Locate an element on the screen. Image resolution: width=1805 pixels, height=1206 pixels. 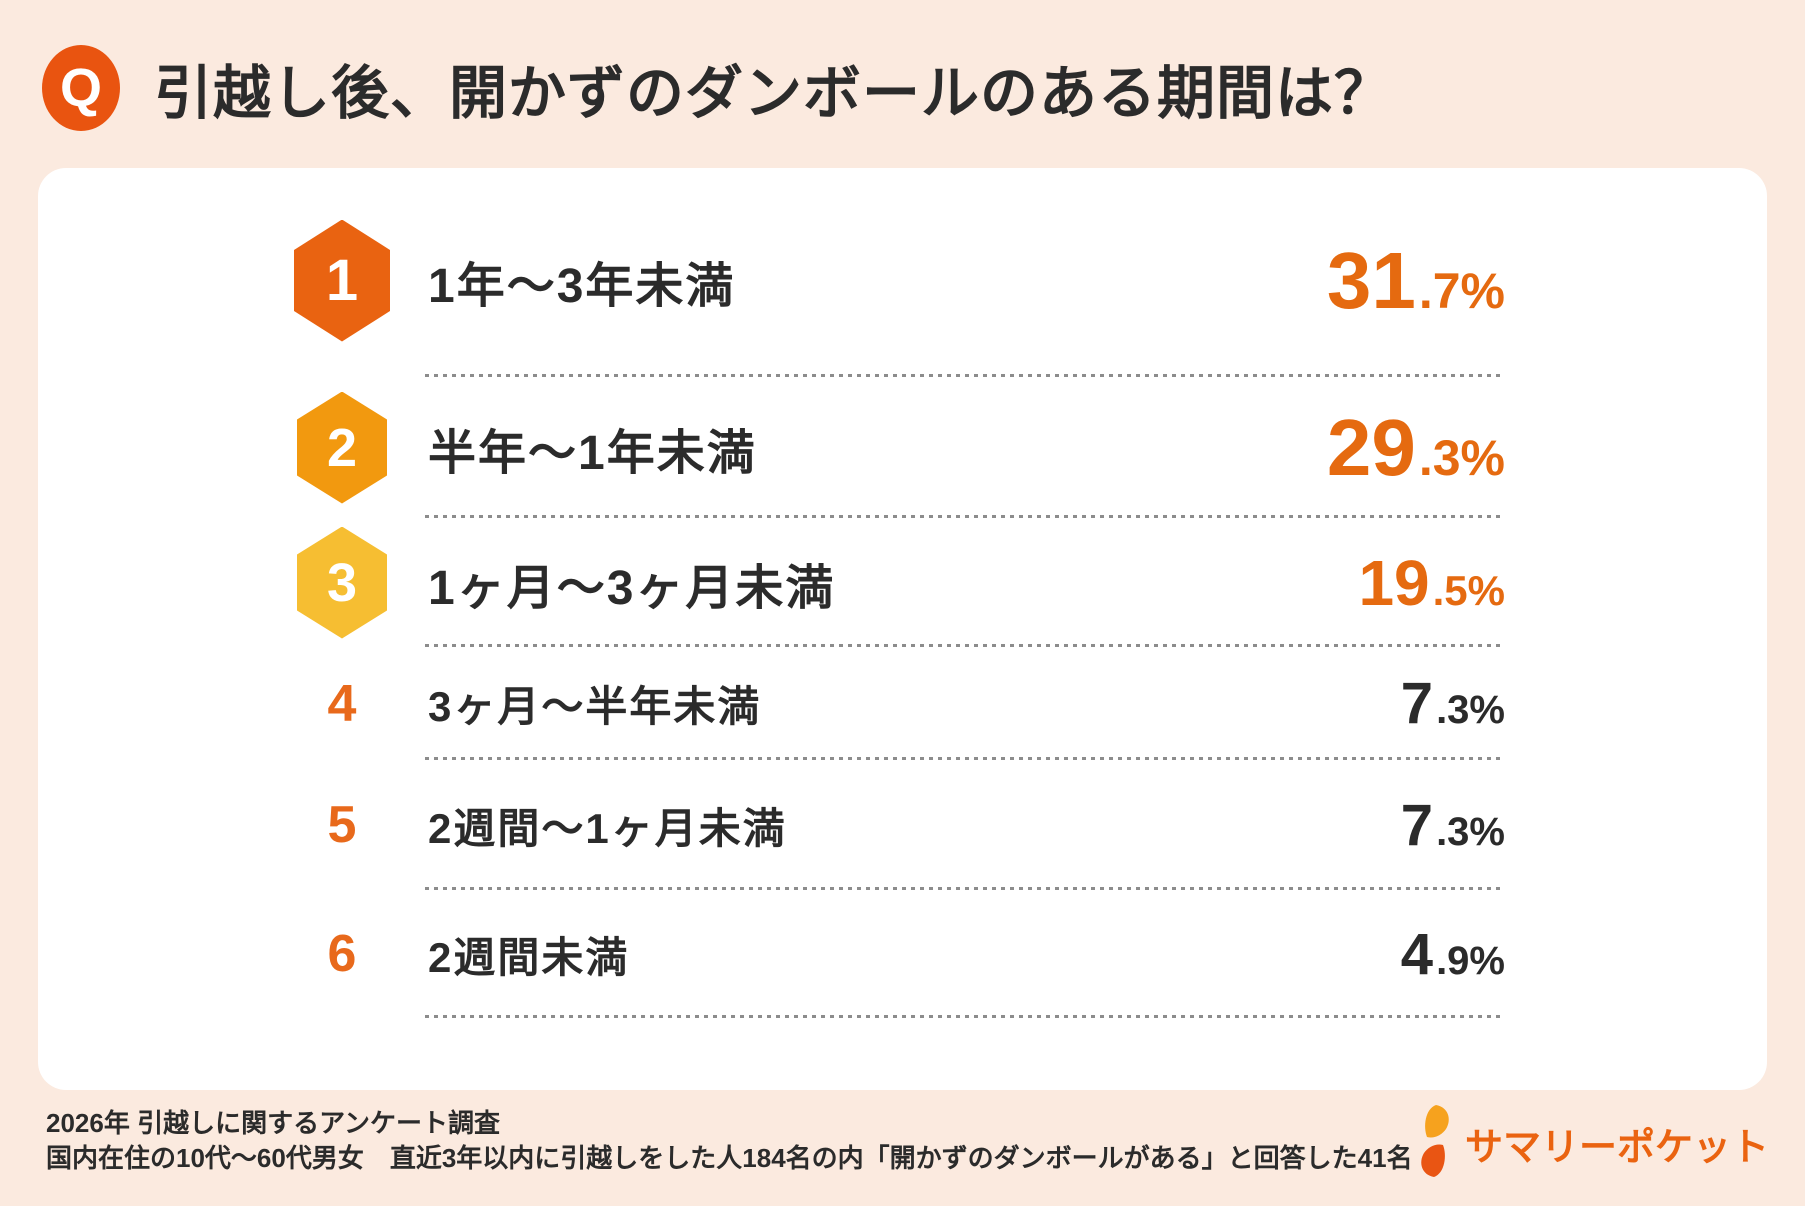
header: Q 引越し後、開かずのダンボールのある期間は？ is located at coordinates (717, 88).